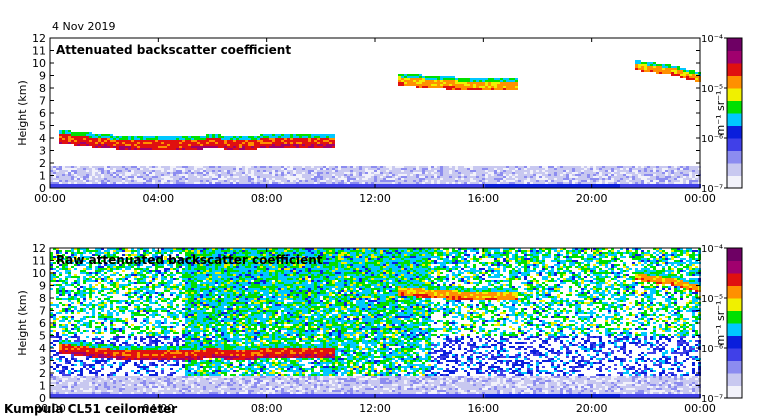 Image resolution: width=780 pixels, height=420 pixels. Describe the element at coordinates (91, 409) in the screenshot. I see `station-label: Kumpula CL51 ceilometer` at that location.